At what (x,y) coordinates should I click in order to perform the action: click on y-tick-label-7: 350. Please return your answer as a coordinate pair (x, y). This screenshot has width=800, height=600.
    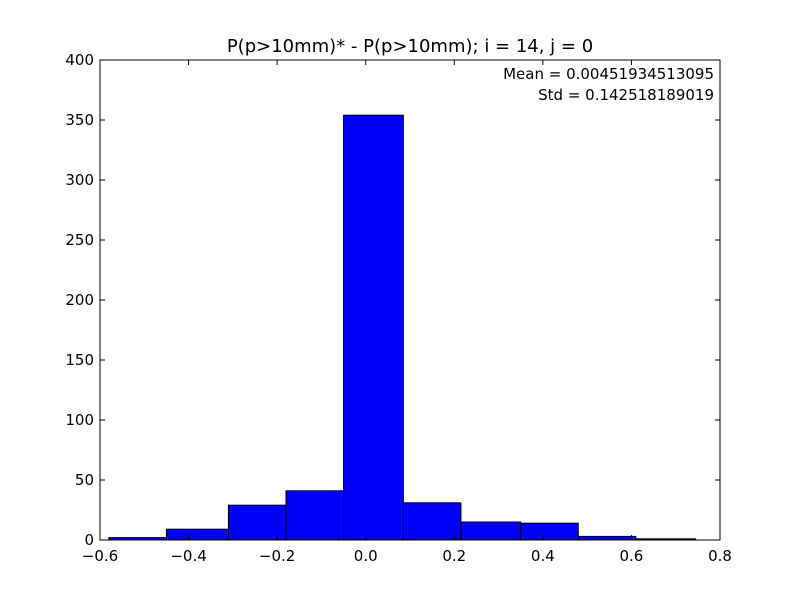
    Looking at the image, I should click on (79, 120).